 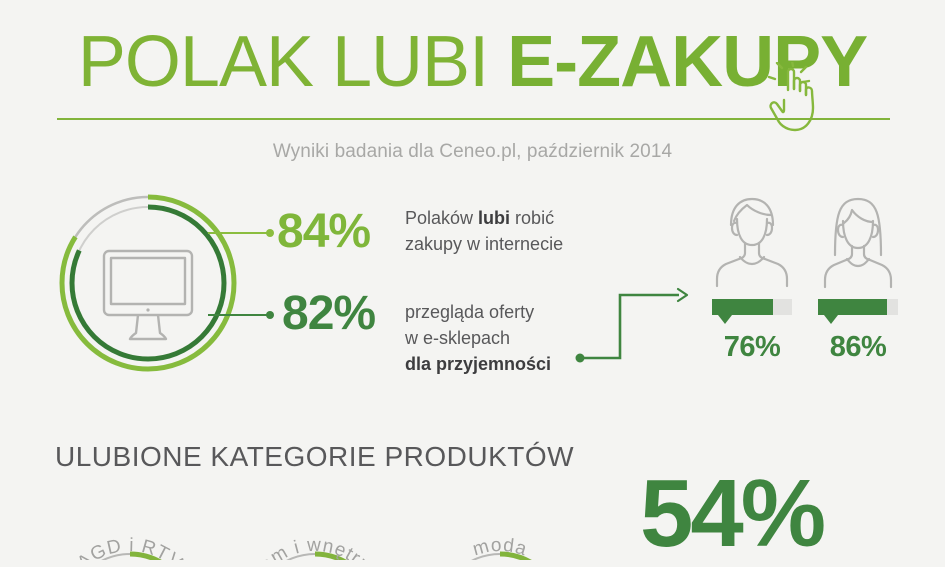 What do you see at coordinates (852, 307) in the screenshot?
I see `progress-bar-female-fill` at bounding box center [852, 307].